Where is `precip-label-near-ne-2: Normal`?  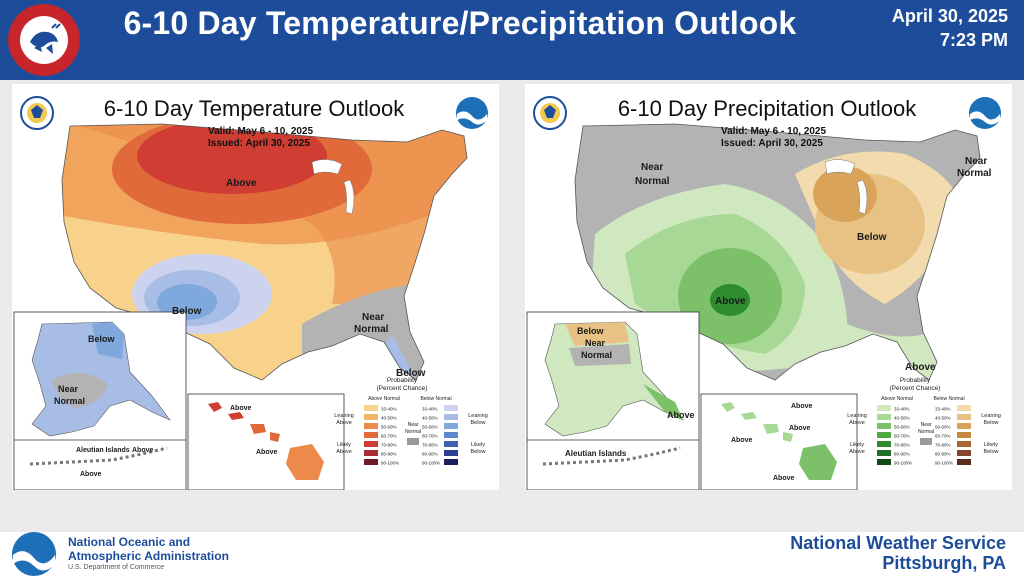
precip-label-near-ne-2: Normal is located at coordinates (974, 173).